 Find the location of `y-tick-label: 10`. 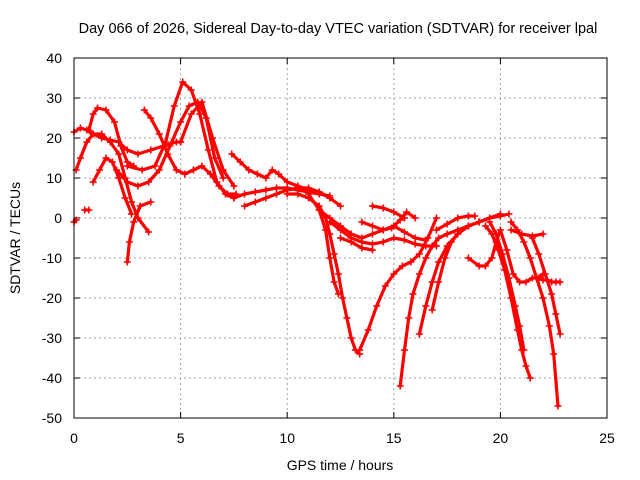

y-tick-label: 10 is located at coordinates (54, 178).